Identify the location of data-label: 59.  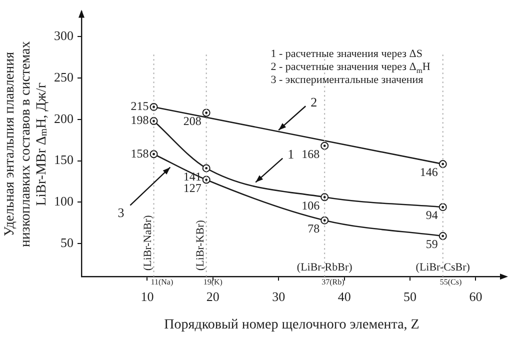
(432, 244).